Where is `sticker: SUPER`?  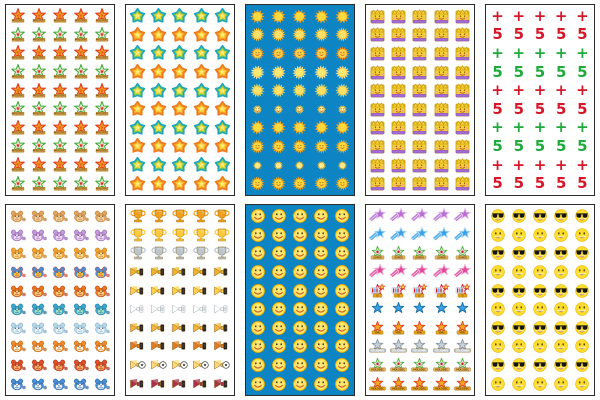
sticker: SUPER is located at coordinates (398, 253).